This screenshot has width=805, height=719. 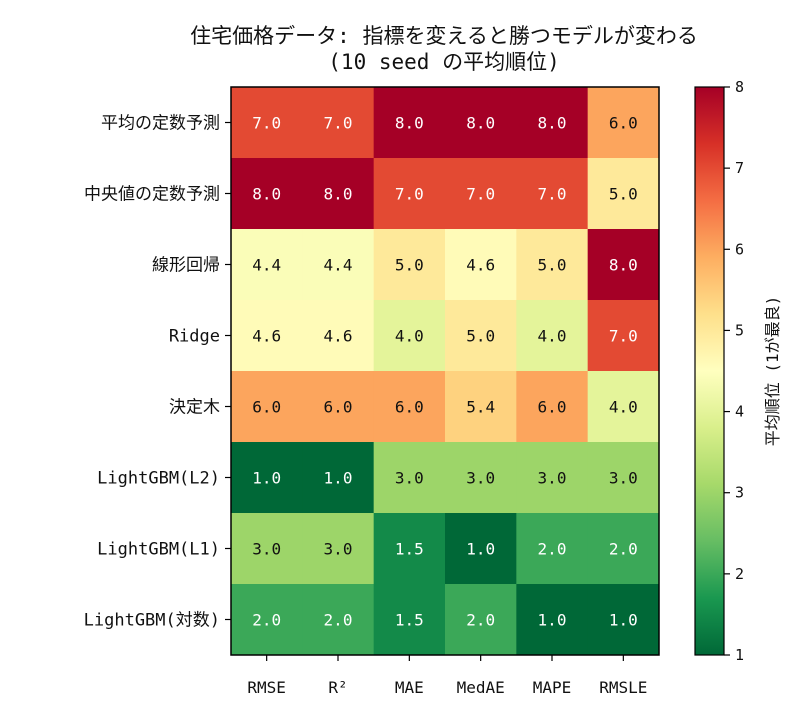 I want to click on row-label: 線形回帰, so click(x=186, y=266).